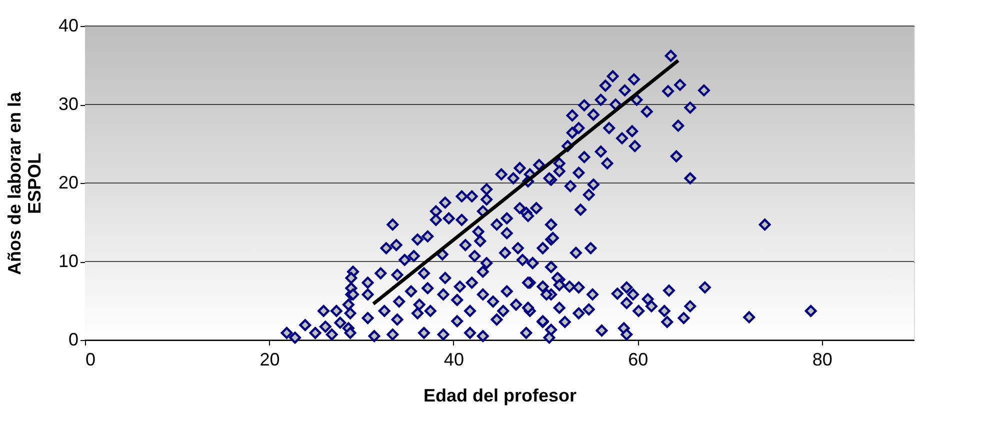 The width and height of the screenshot is (984, 437). I want to click on x-tick-label: 20, so click(270, 360).